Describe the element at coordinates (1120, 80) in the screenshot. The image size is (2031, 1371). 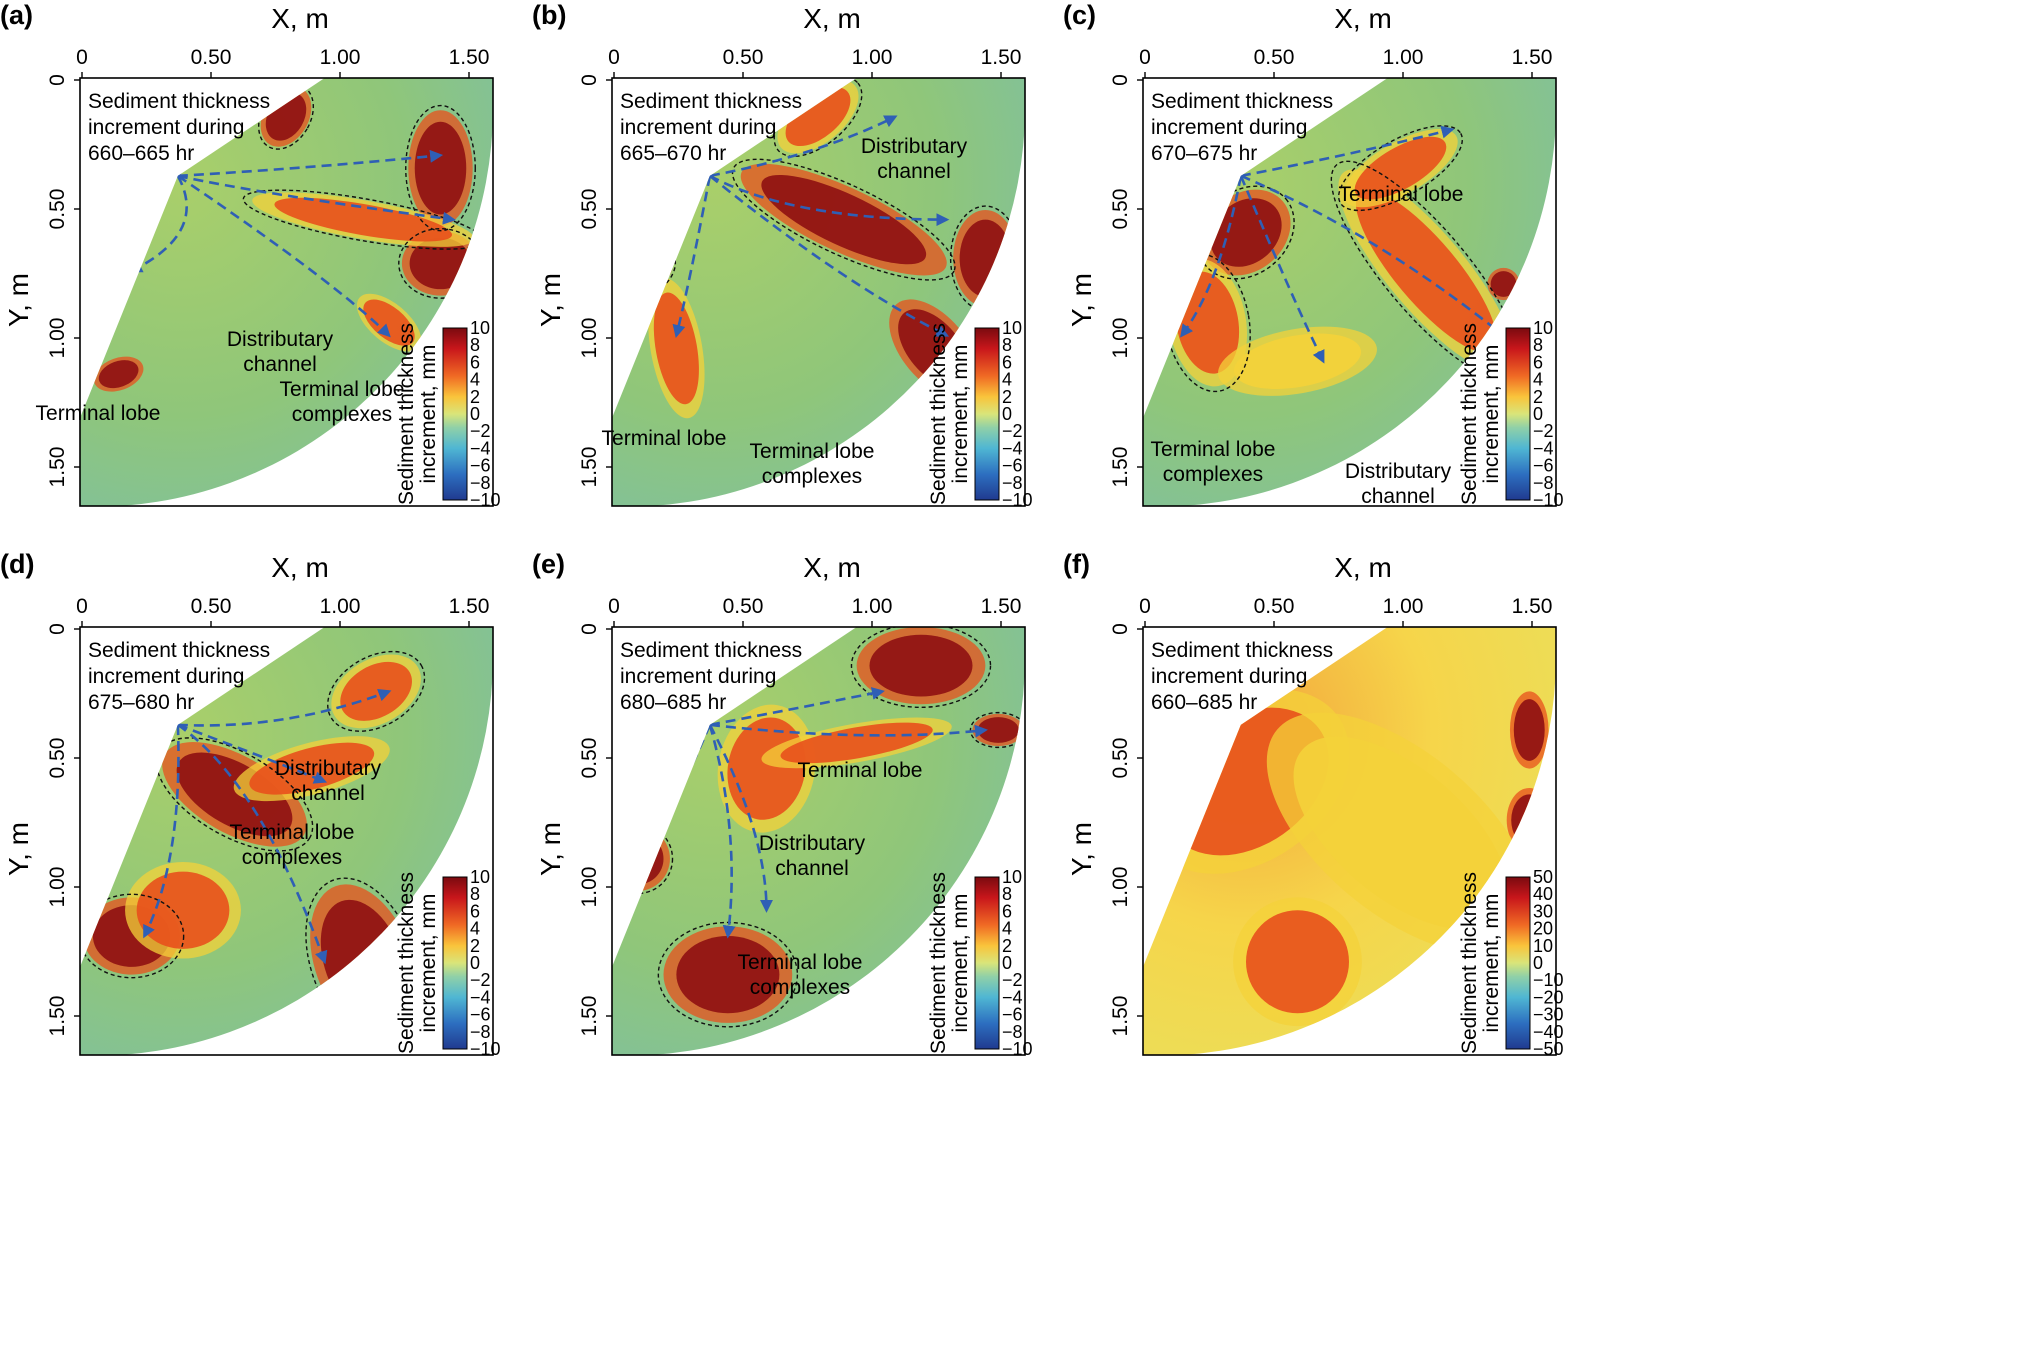
I see `y-tick-label: 0` at that location.